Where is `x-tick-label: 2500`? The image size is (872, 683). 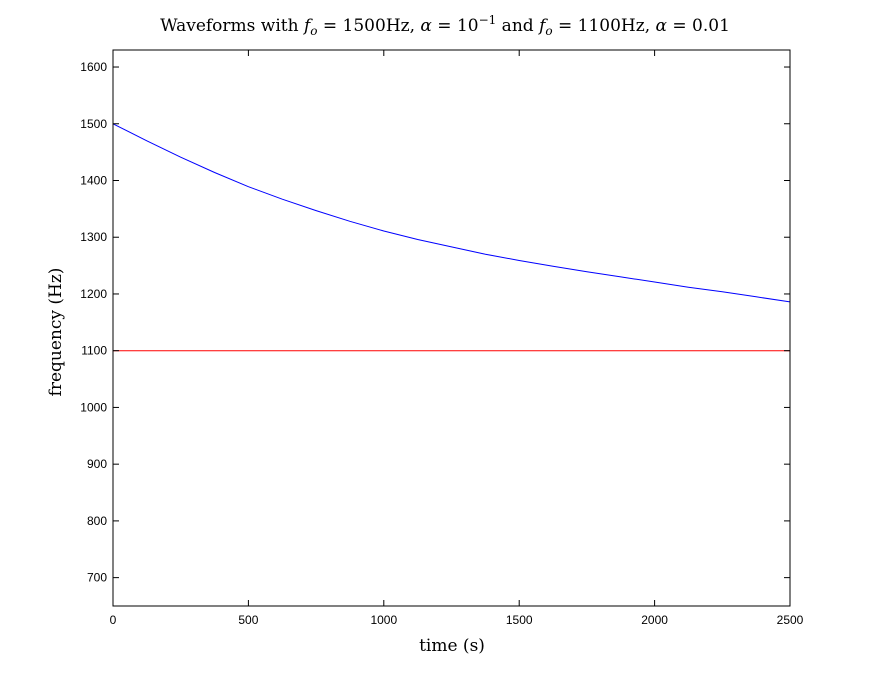 x-tick-label: 2500 is located at coordinates (790, 620).